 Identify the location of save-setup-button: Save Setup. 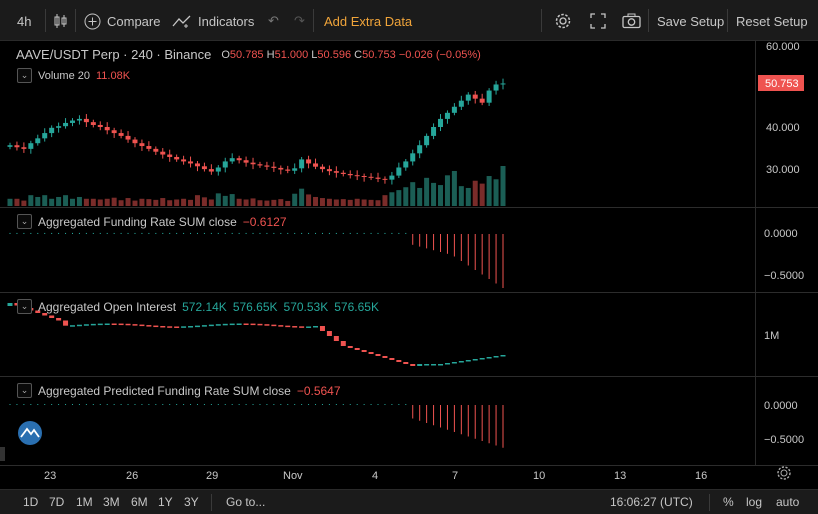
(690, 21).